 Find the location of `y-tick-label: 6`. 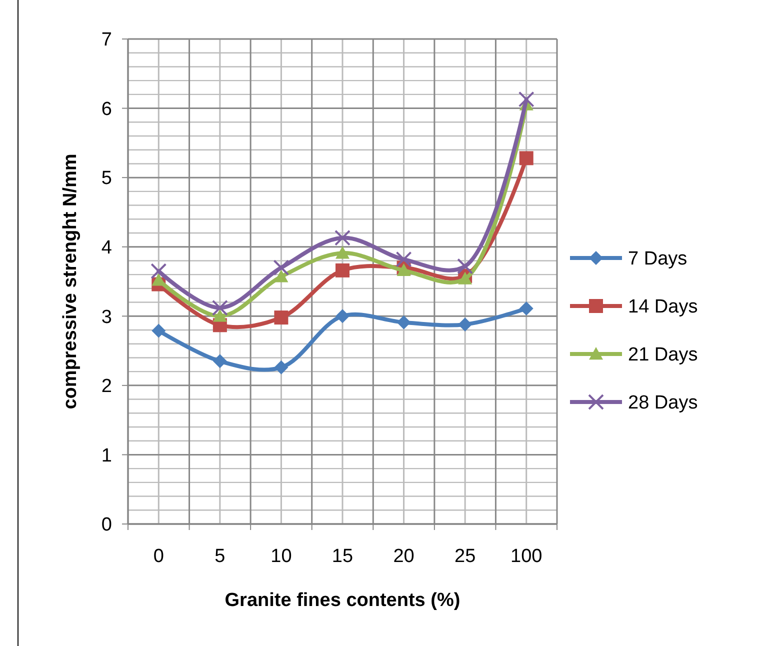

y-tick-label: 6 is located at coordinates (106, 109).